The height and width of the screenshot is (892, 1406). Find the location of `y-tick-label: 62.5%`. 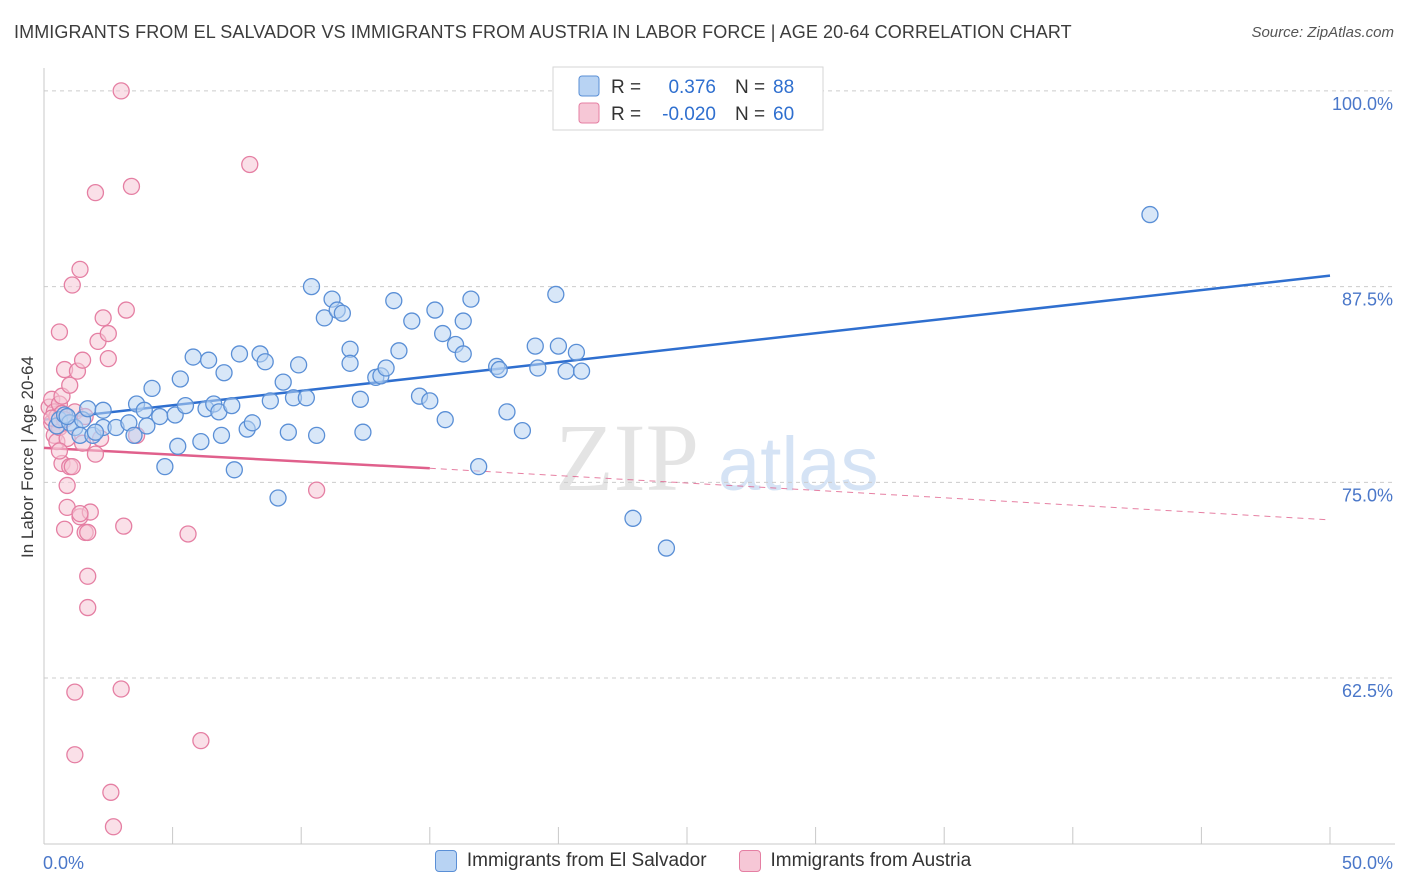

y-tick-label: 62.5% is located at coordinates (1367, 691).